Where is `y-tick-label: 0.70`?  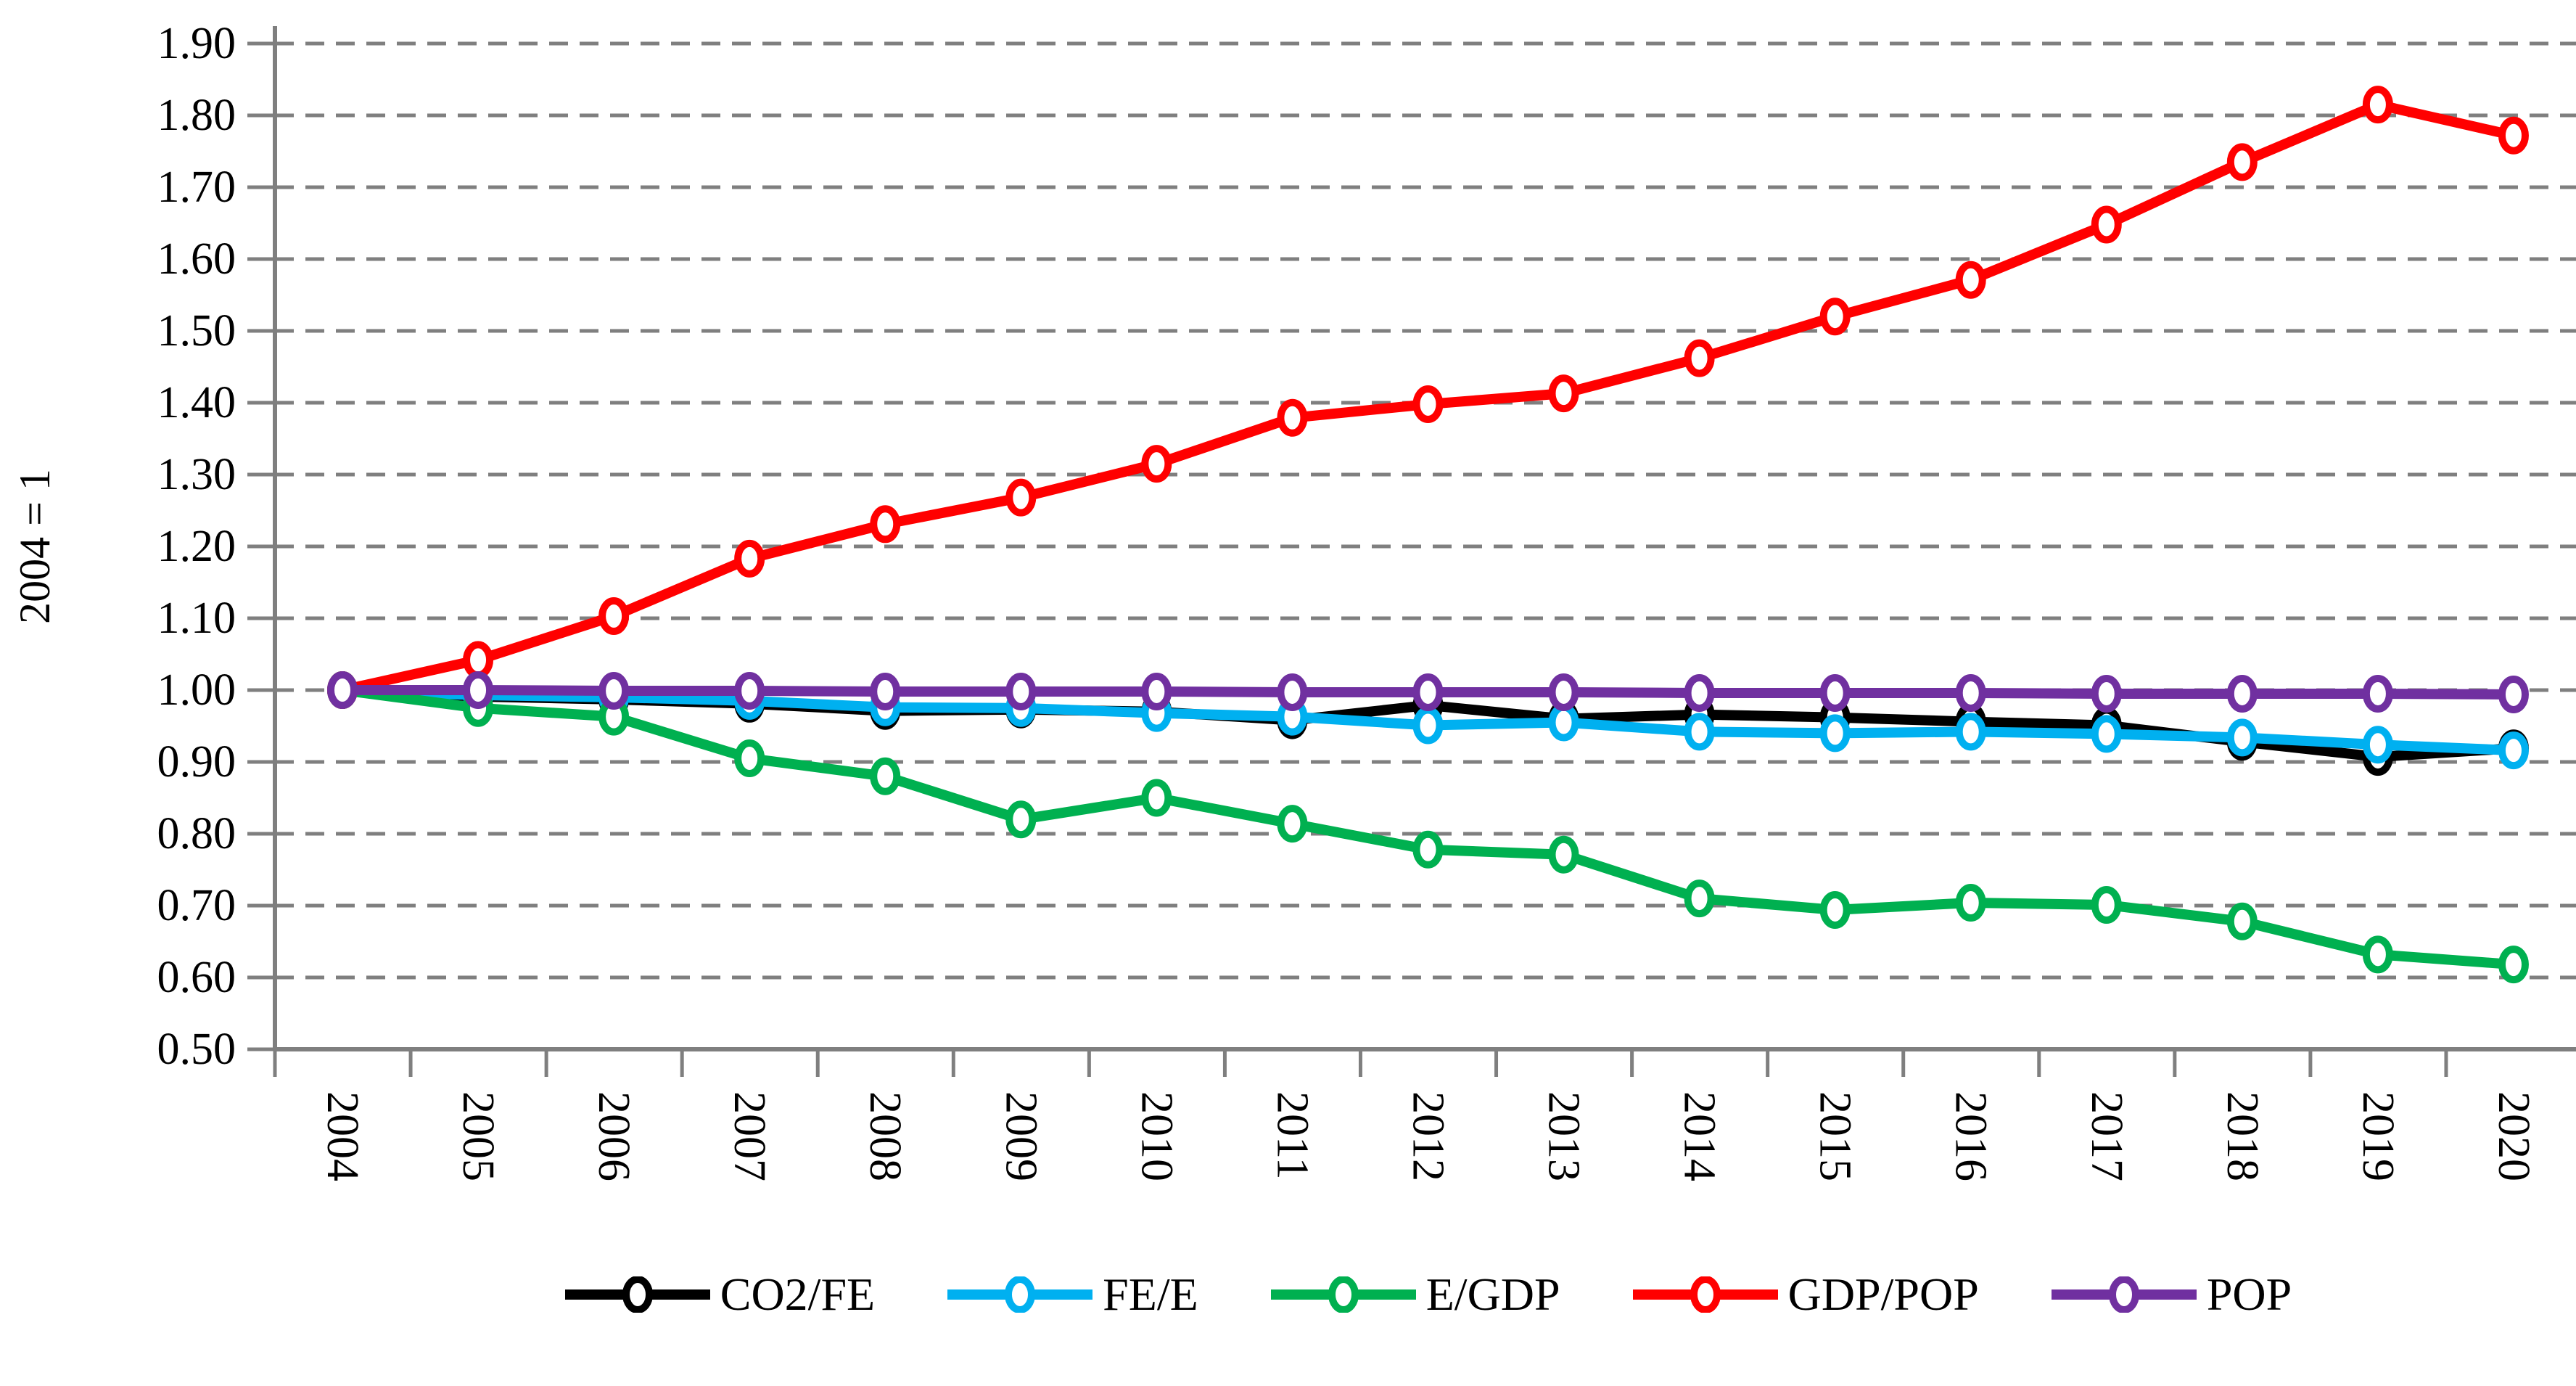 y-tick-label: 0.70 is located at coordinates (196, 905).